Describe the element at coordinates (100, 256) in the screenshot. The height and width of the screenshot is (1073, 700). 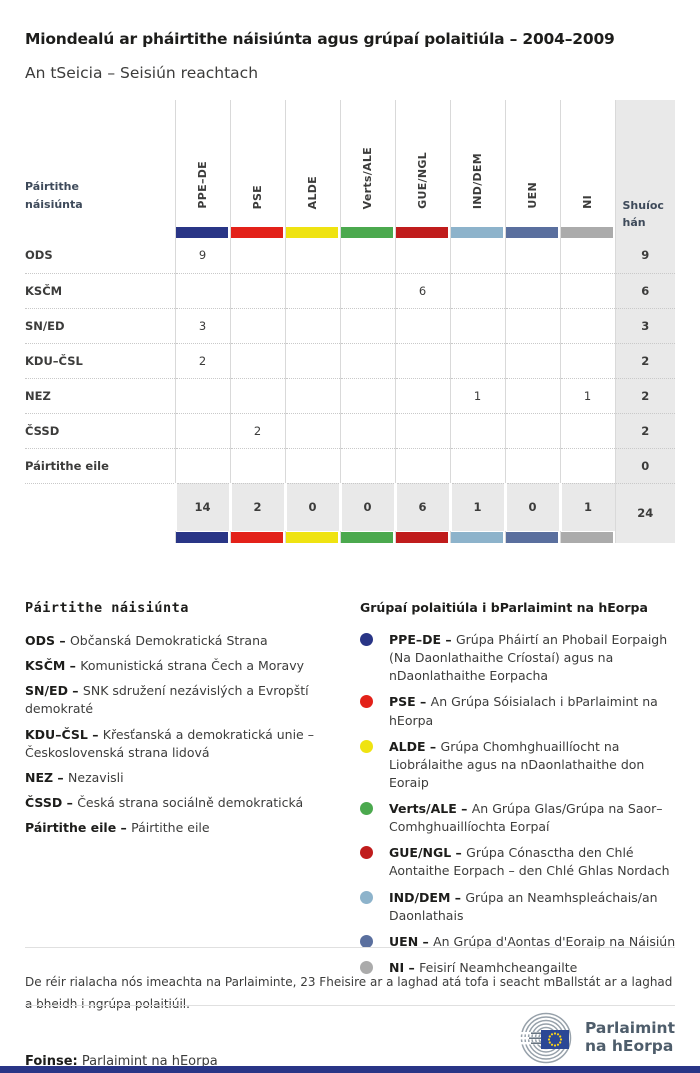
I see `party-name-cell: ODS` at that location.